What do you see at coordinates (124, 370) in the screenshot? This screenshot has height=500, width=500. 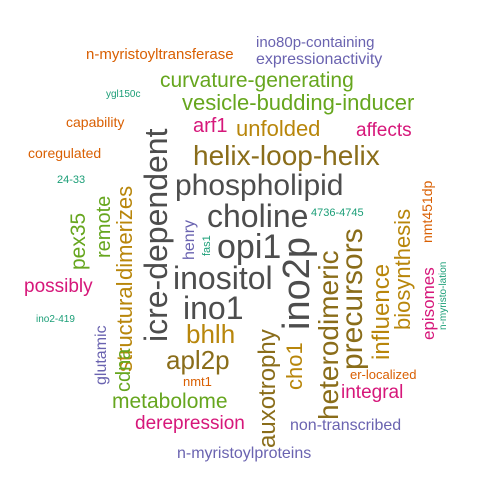 I see `word-cdna: cdna` at bounding box center [124, 370].